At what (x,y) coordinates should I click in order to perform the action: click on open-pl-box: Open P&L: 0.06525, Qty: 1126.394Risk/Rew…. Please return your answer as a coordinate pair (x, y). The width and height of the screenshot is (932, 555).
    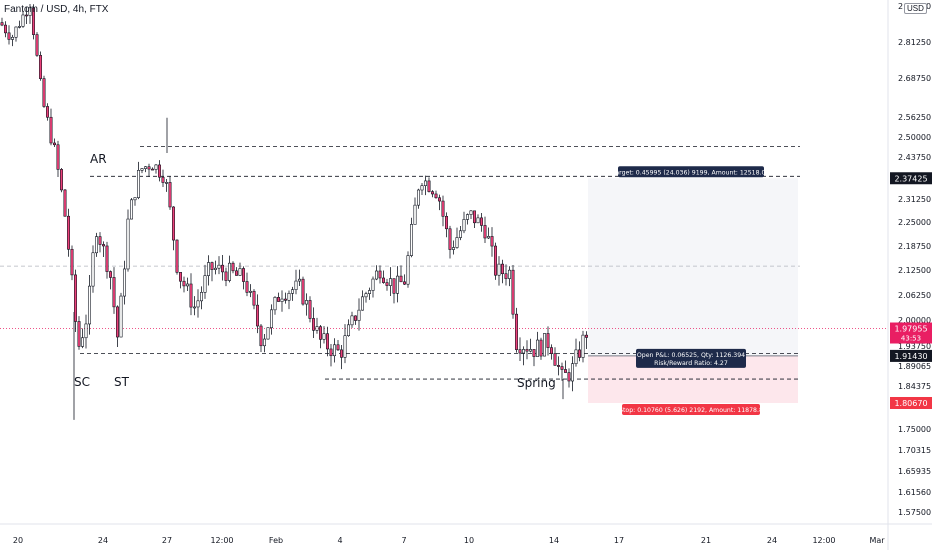
    Looking at the image, I should click on (691, 358).